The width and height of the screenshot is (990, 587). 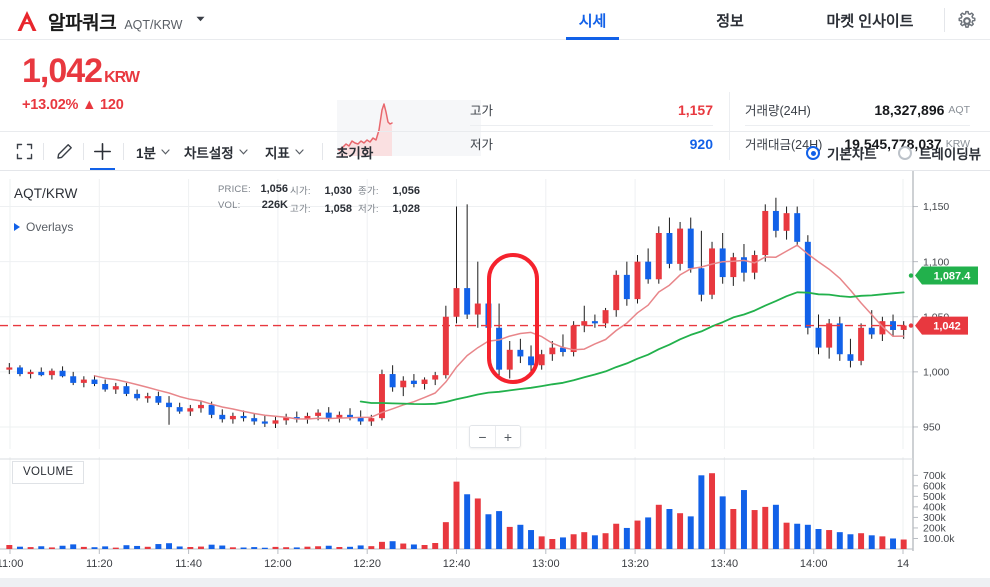 What do you see at coordinates (841, 153) in the screenshot?
I see `chart-mode-basic: 기본차트` at bounding box center [841, 153].